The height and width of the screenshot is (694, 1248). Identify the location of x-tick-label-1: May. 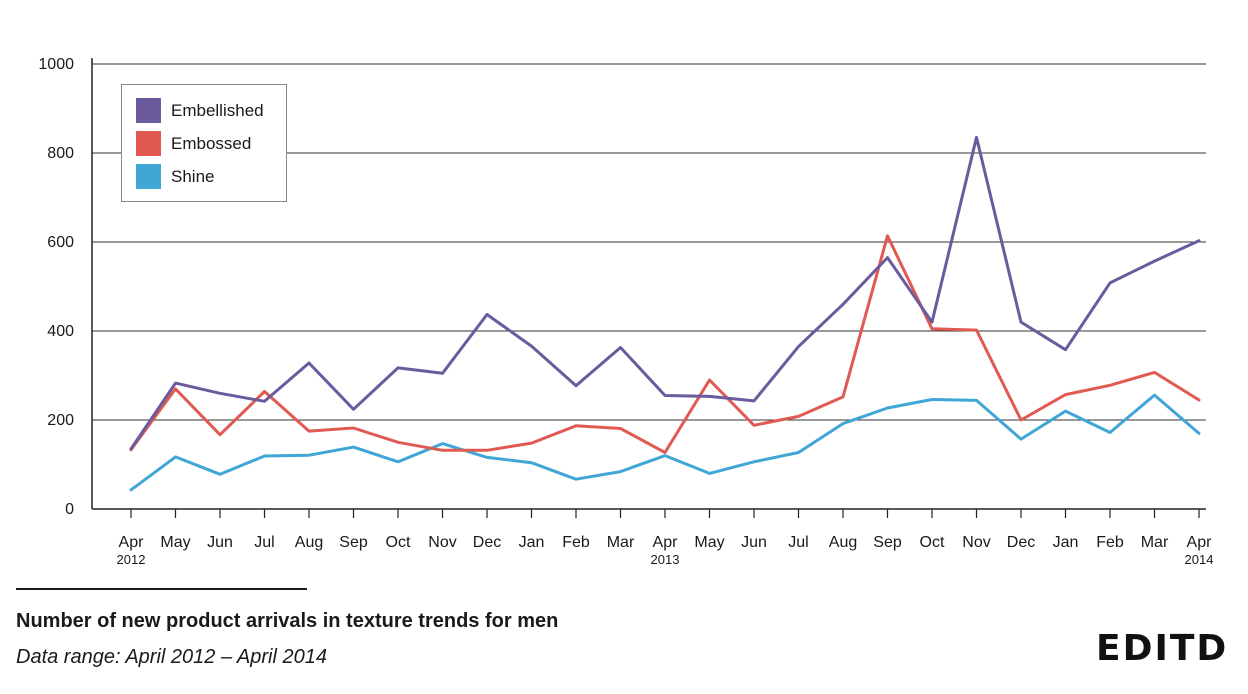
(175, 542).